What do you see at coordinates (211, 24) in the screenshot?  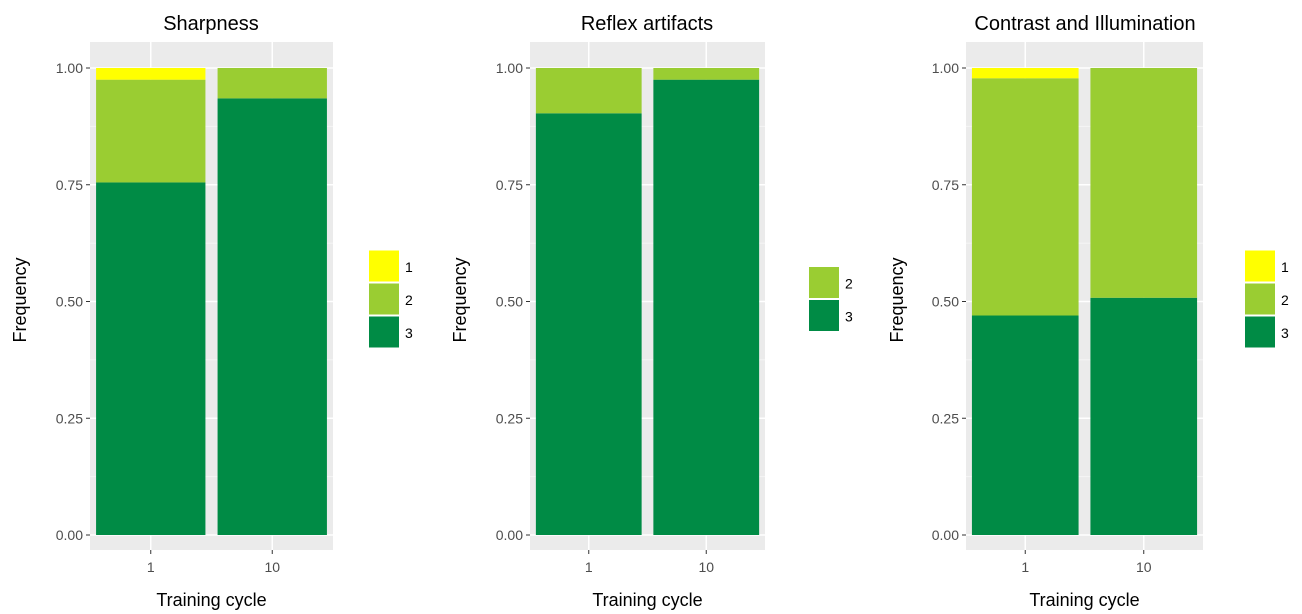 I see `chart-title: Sharpness` at bounding box center [211, 24].